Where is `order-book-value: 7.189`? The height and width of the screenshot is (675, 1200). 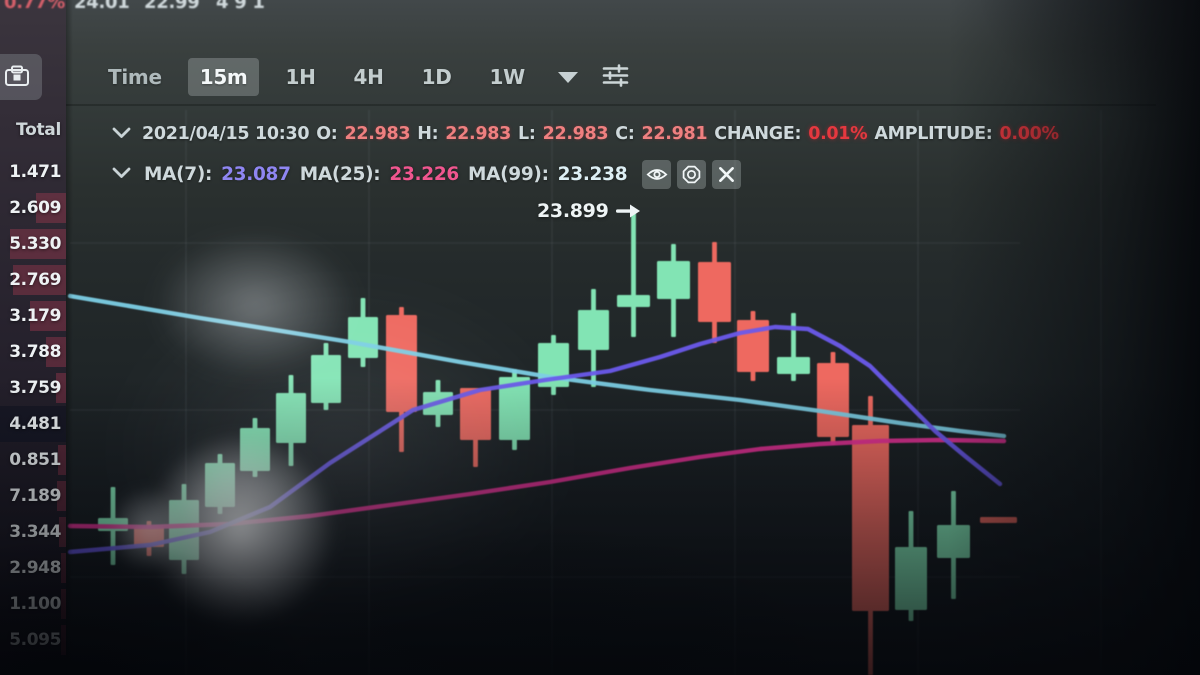 order-book-value: 7.189 is located at coordinates (35, 496).